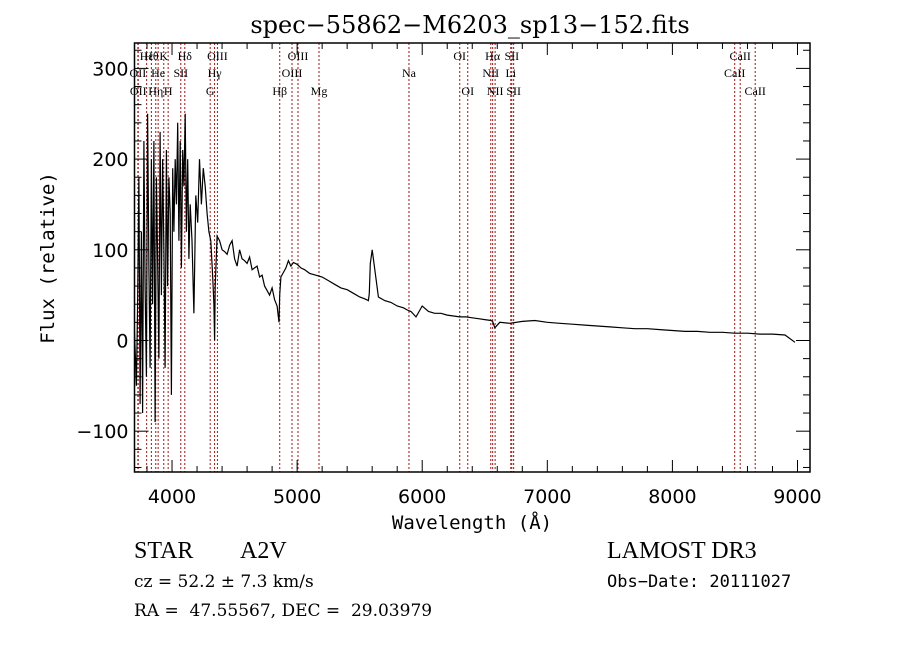  I want to click on x-tick-label: 8000, so click(672, 497).